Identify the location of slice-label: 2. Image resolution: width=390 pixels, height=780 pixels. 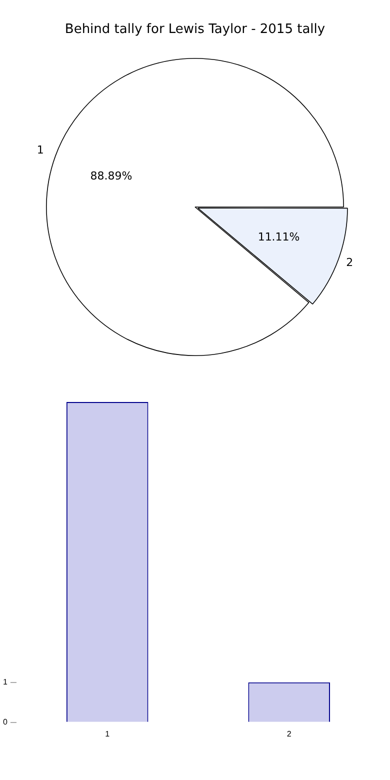
(350, 263).